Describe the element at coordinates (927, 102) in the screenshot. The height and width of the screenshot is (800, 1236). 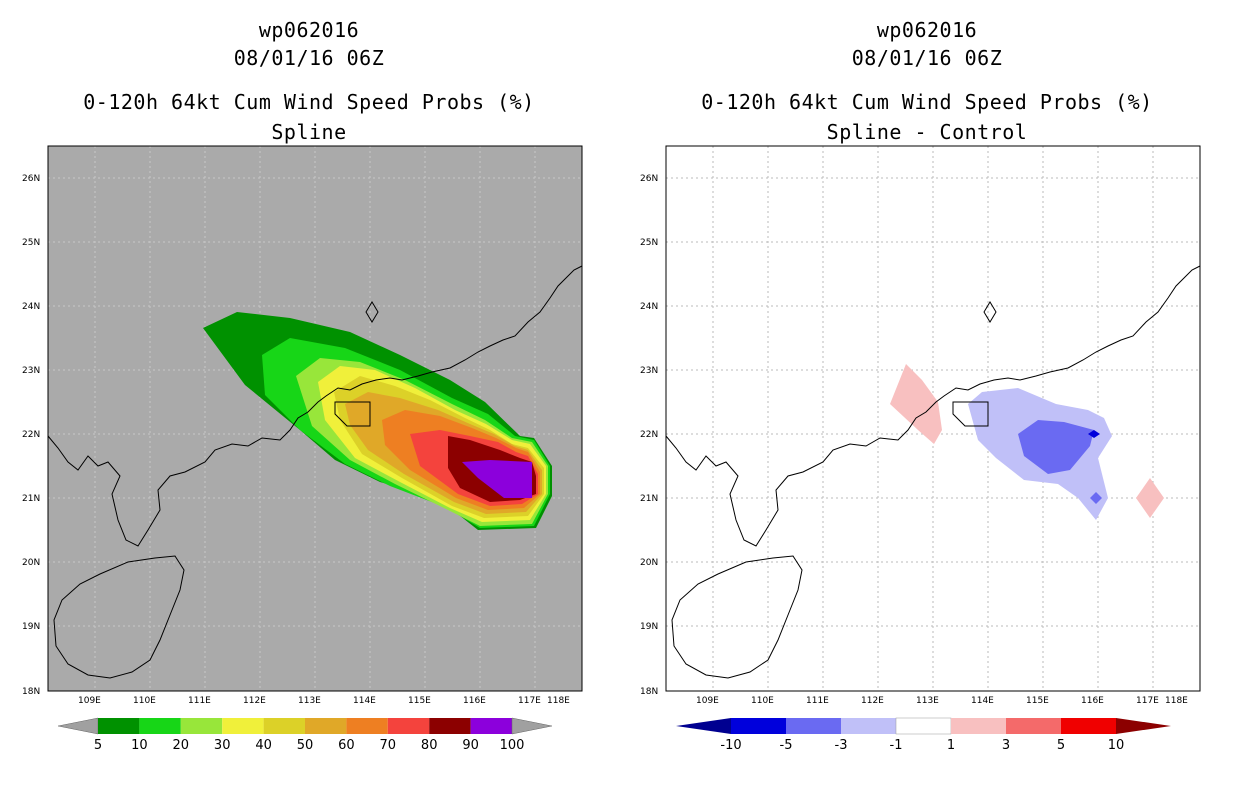
I see `right-product-title: 0-120h 64kt Cum Wind Speed Probs (%)` at that location.